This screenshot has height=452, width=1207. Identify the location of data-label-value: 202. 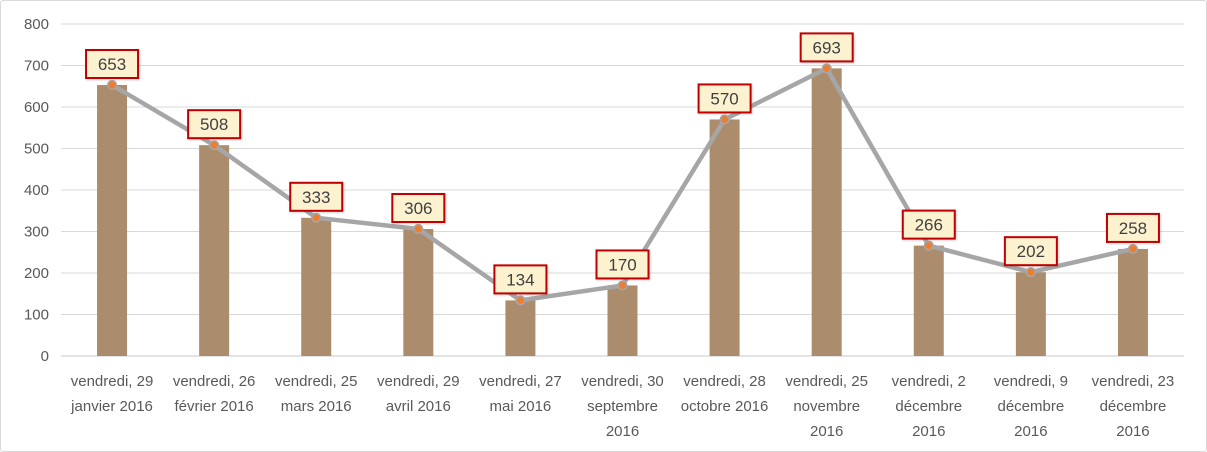
(1031, 251).